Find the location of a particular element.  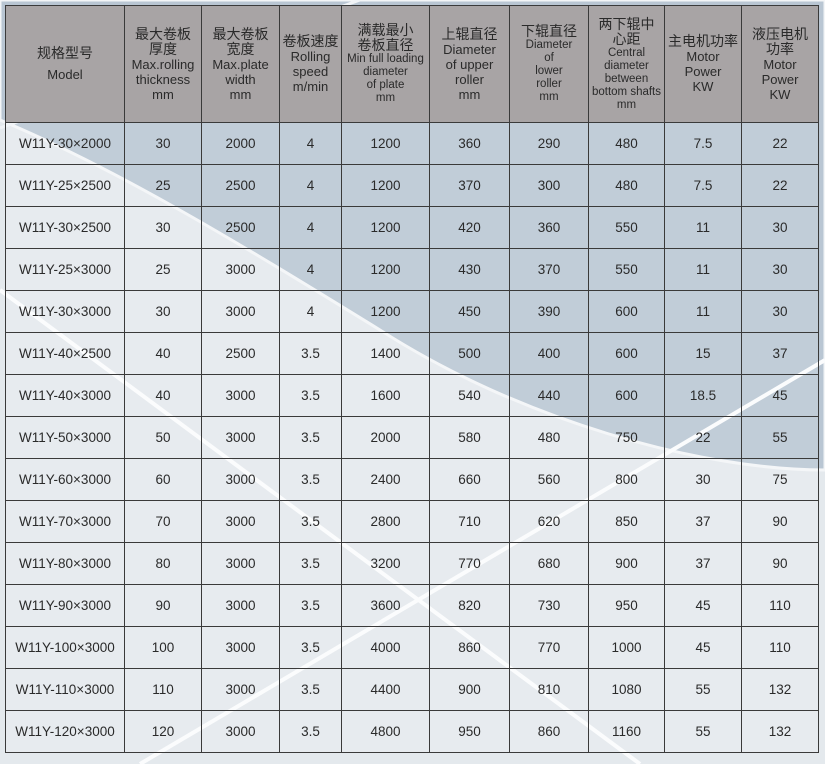

model-cell: W11Y-120×3000 is located at coordinates (65, 731).